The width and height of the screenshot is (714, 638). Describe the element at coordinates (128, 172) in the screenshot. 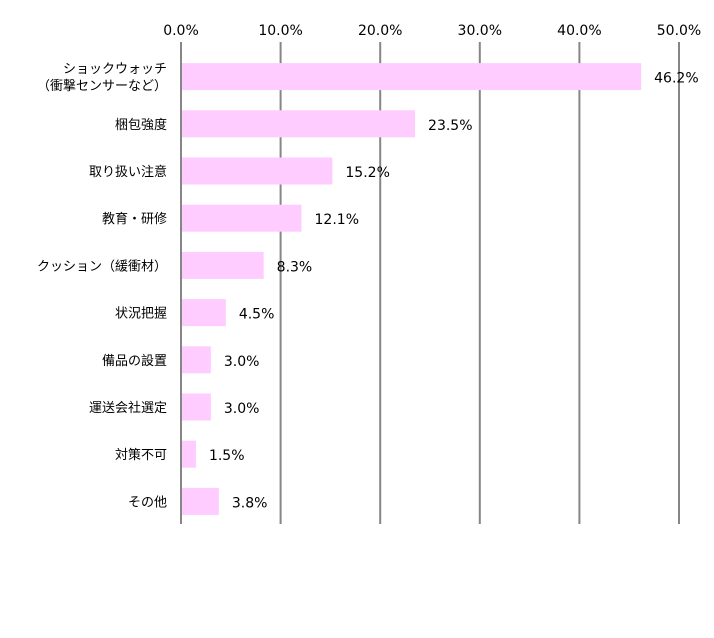

I see `category-label: 取り扱い注意` at that location.